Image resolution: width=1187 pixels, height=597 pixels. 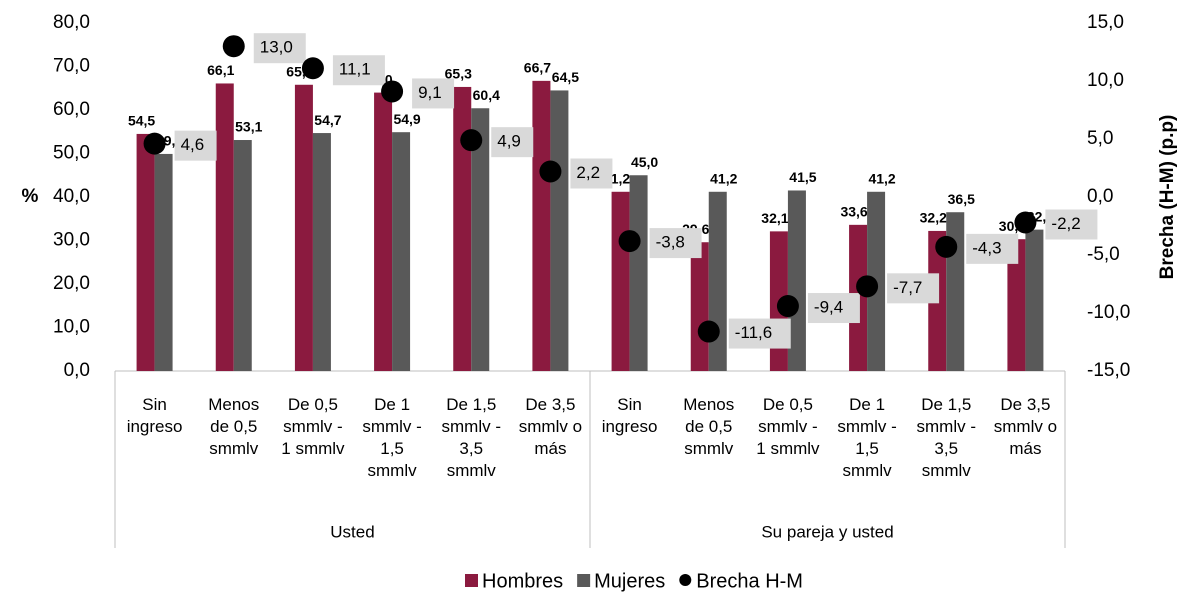 I want to click on bar-value-label: 36,5, so click(x=961, y=199).